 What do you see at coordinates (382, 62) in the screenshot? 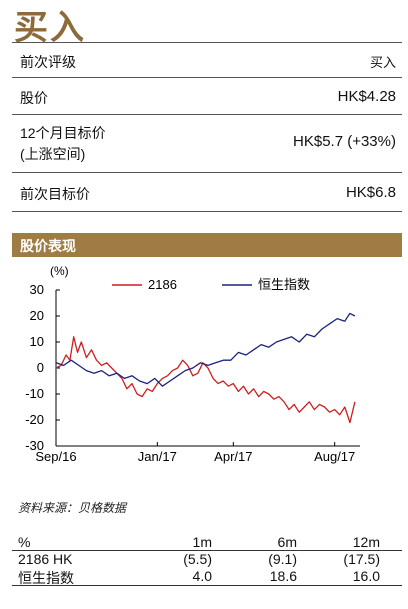
I see `info-value: 买入` at bounding box center [382, 62].